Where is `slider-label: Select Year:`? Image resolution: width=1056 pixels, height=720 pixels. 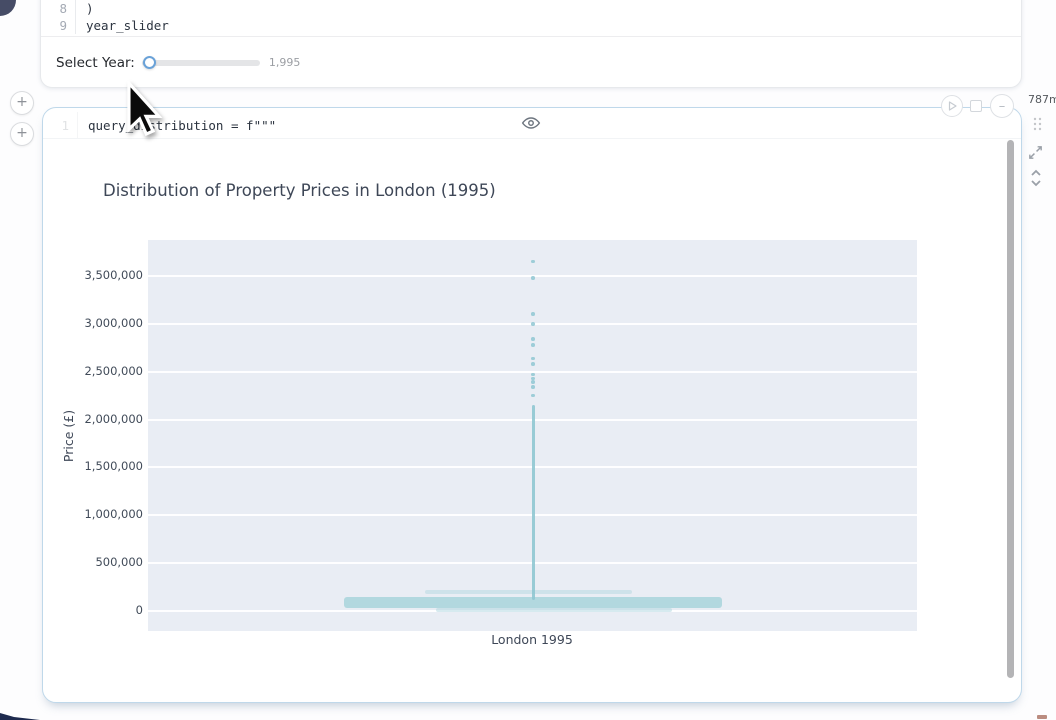 slider-label: Select Year: is located at coordinates (95, 62).